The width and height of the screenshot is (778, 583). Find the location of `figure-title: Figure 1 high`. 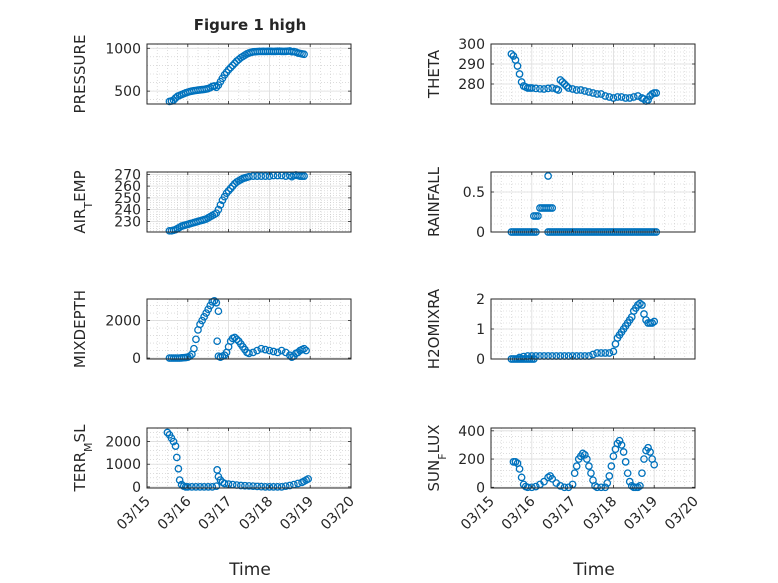

figure-title: Figure 1 high is located at coordinates (250, 25).